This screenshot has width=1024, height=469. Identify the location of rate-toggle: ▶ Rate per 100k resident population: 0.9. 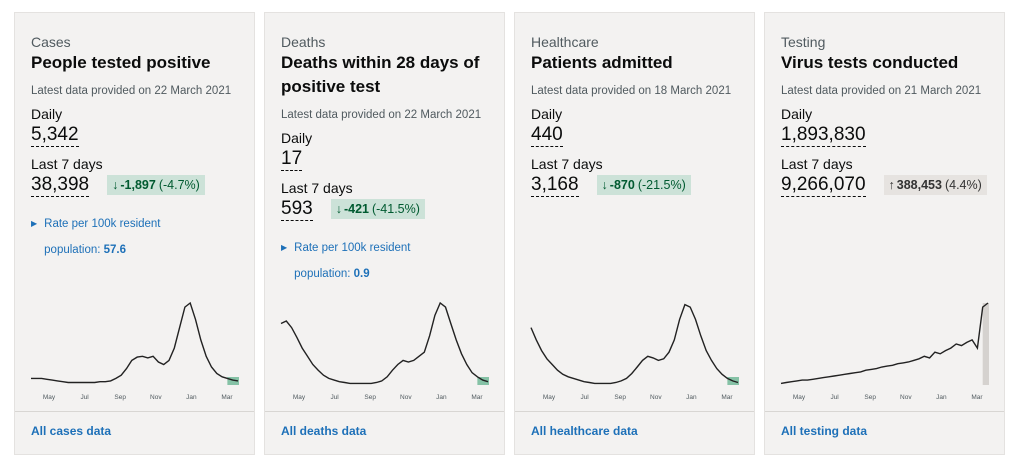
(388, 261).